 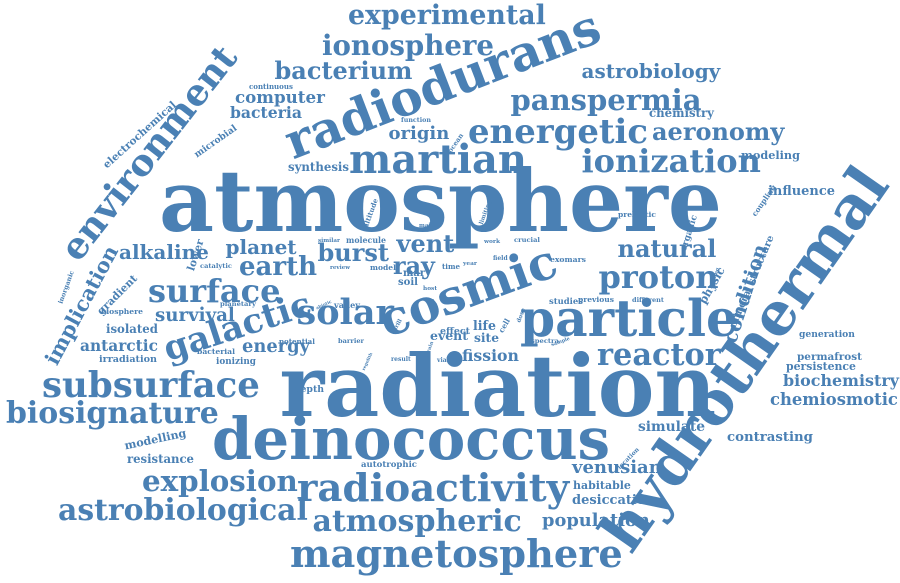 I want to click on word-year: year, so click(x=470, y=263).